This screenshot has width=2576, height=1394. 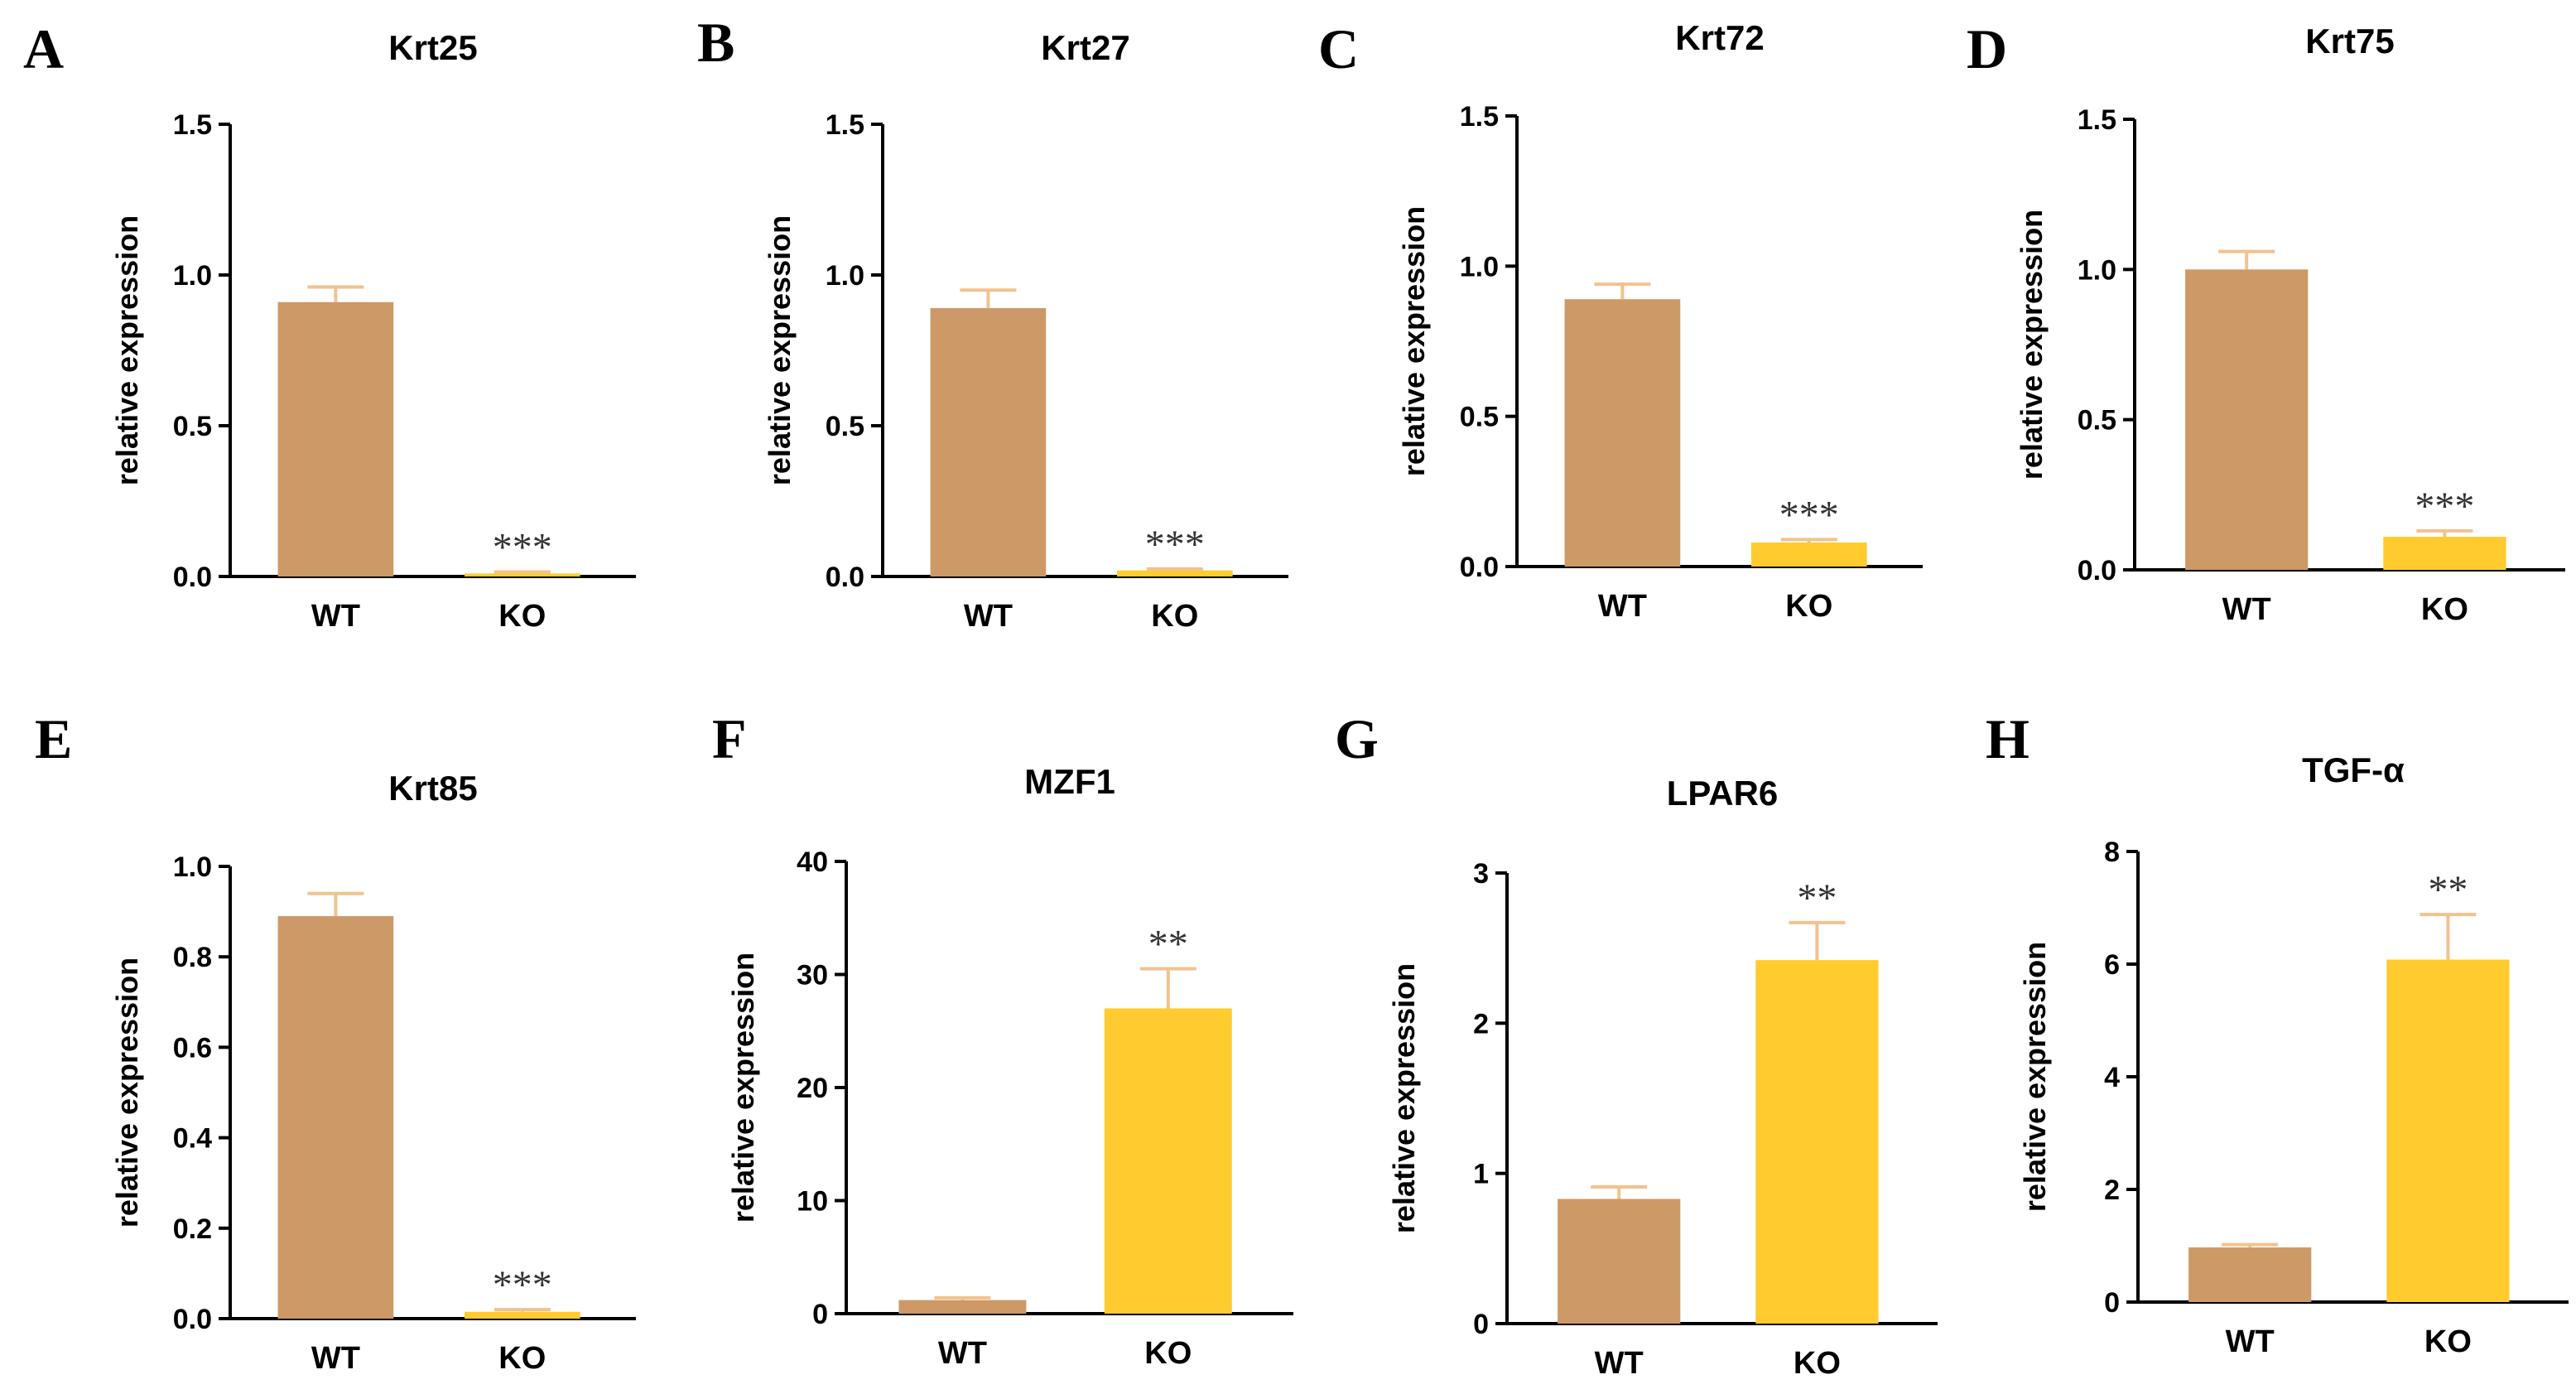 What do you see at coordinates (1481, 874) in the screenshot?
I see `y-tick-label: 3` at bounding box center [1481, 874].